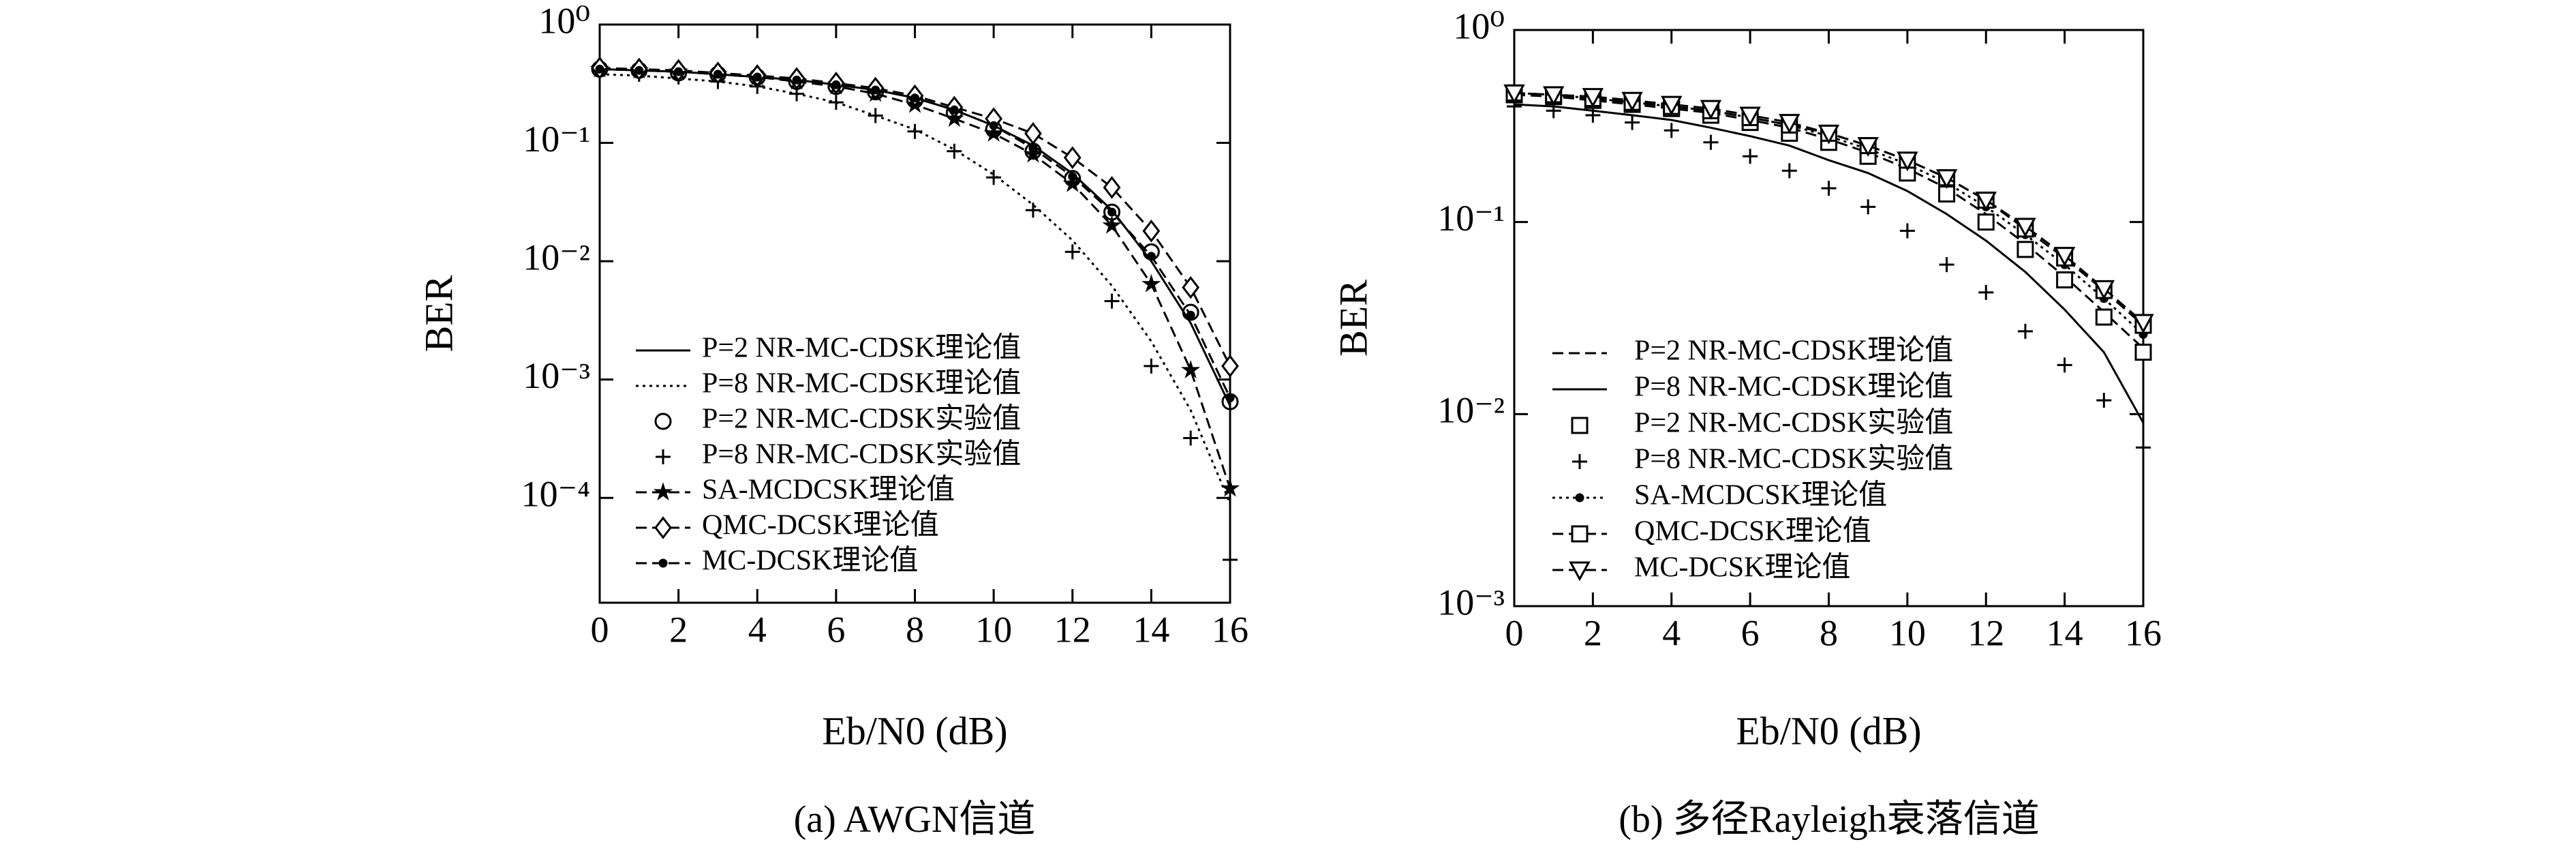  Describe the element at coordinates (1753, 532) in the screenshot. I see `legend-label: QMC-DCSK理论值` at that location.